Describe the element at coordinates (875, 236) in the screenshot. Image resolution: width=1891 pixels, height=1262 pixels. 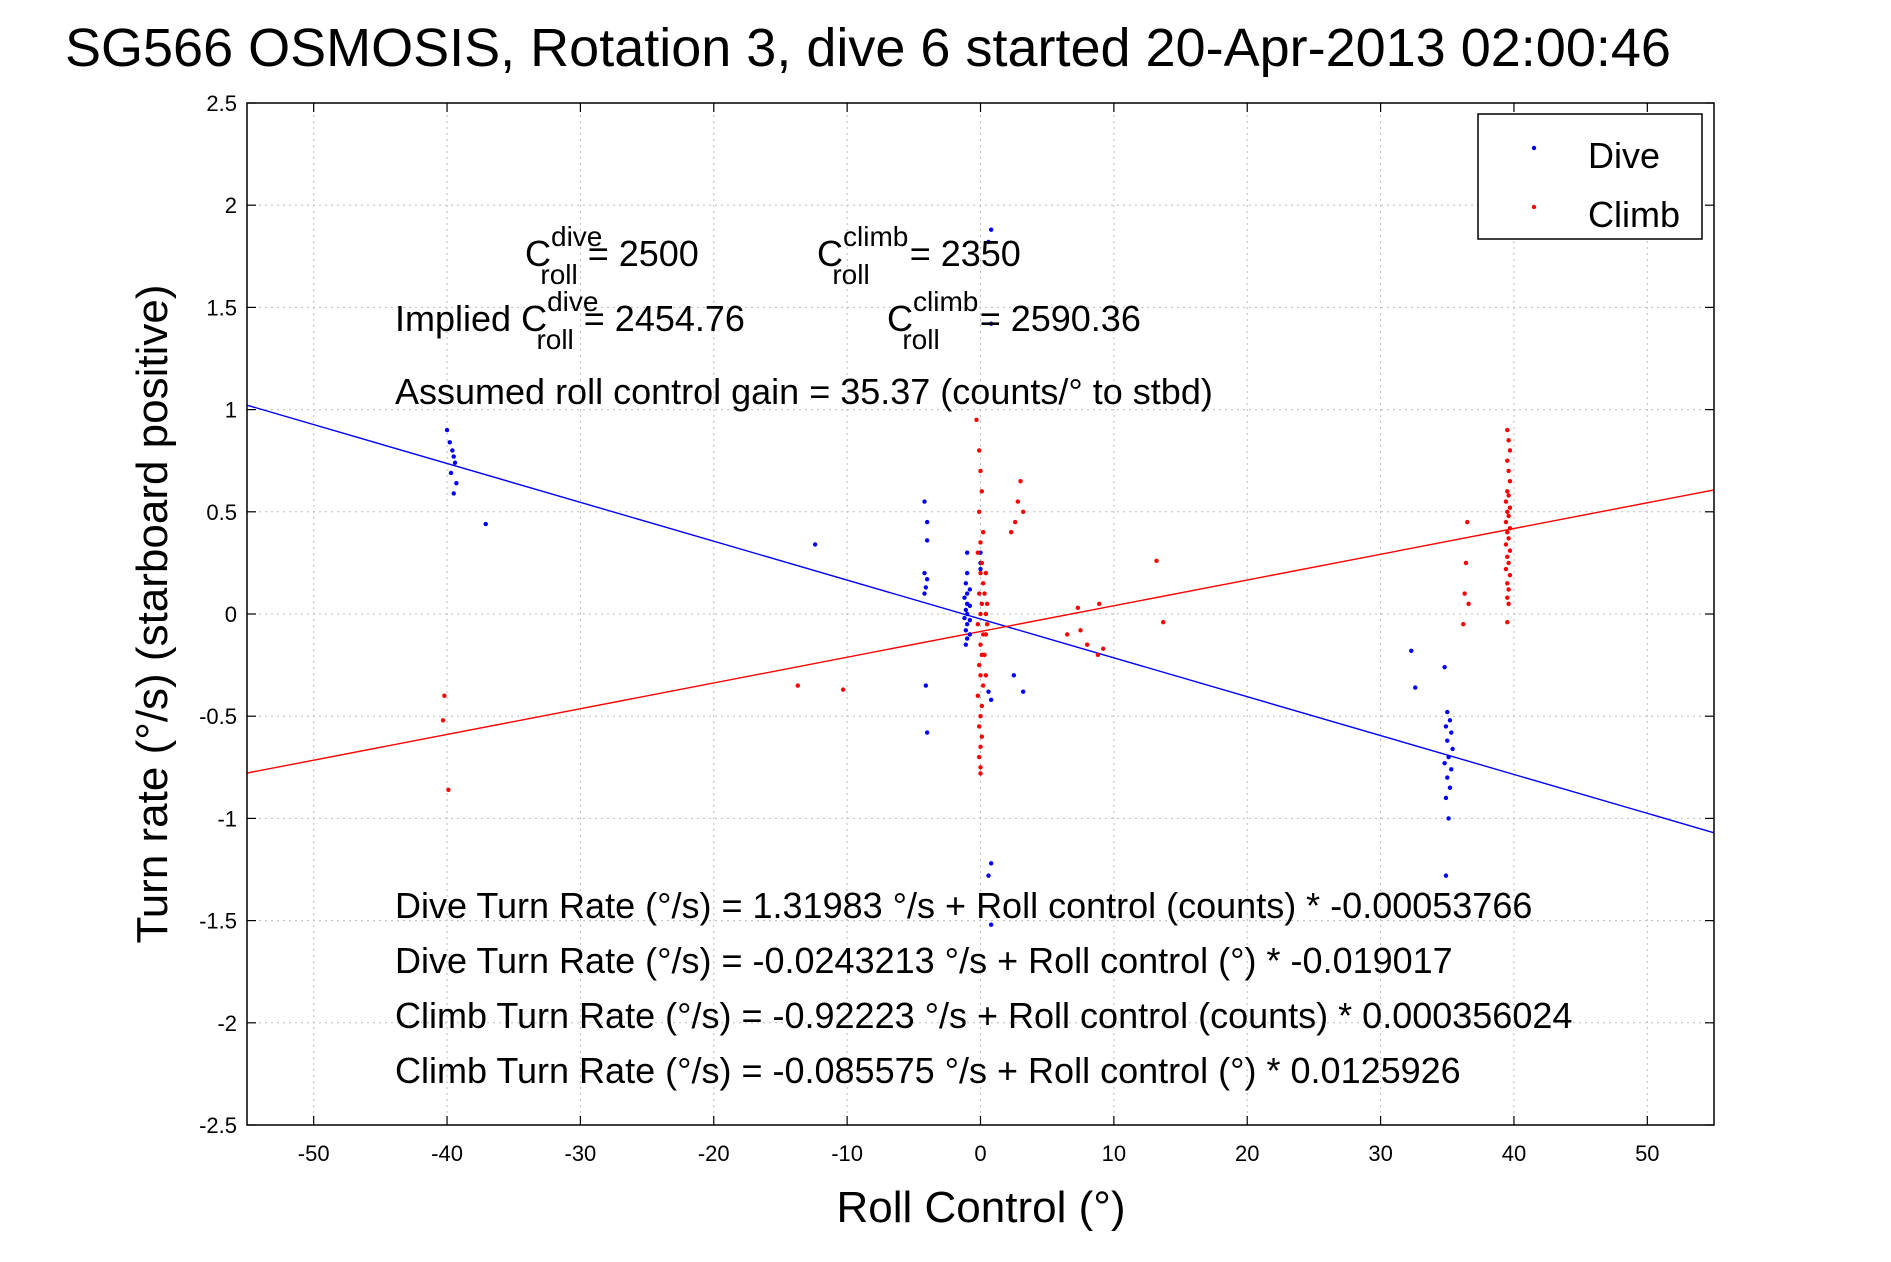
I see `annotation-sup: climb` at that location.